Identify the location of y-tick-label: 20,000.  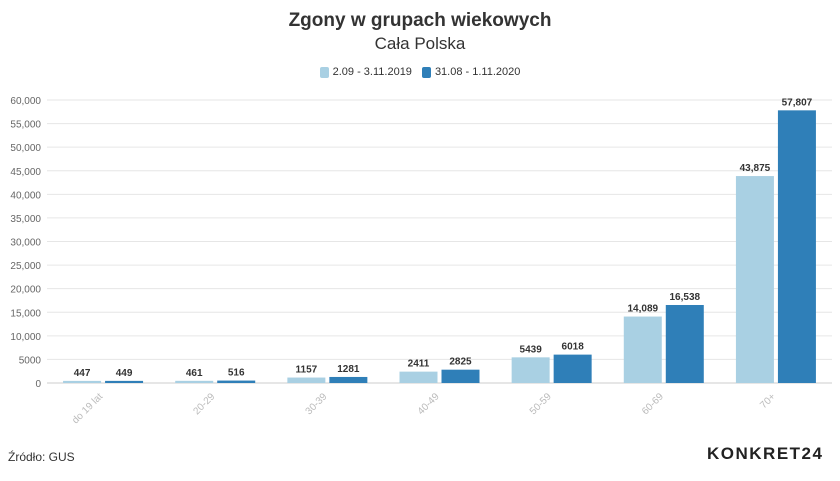
(25, 290).